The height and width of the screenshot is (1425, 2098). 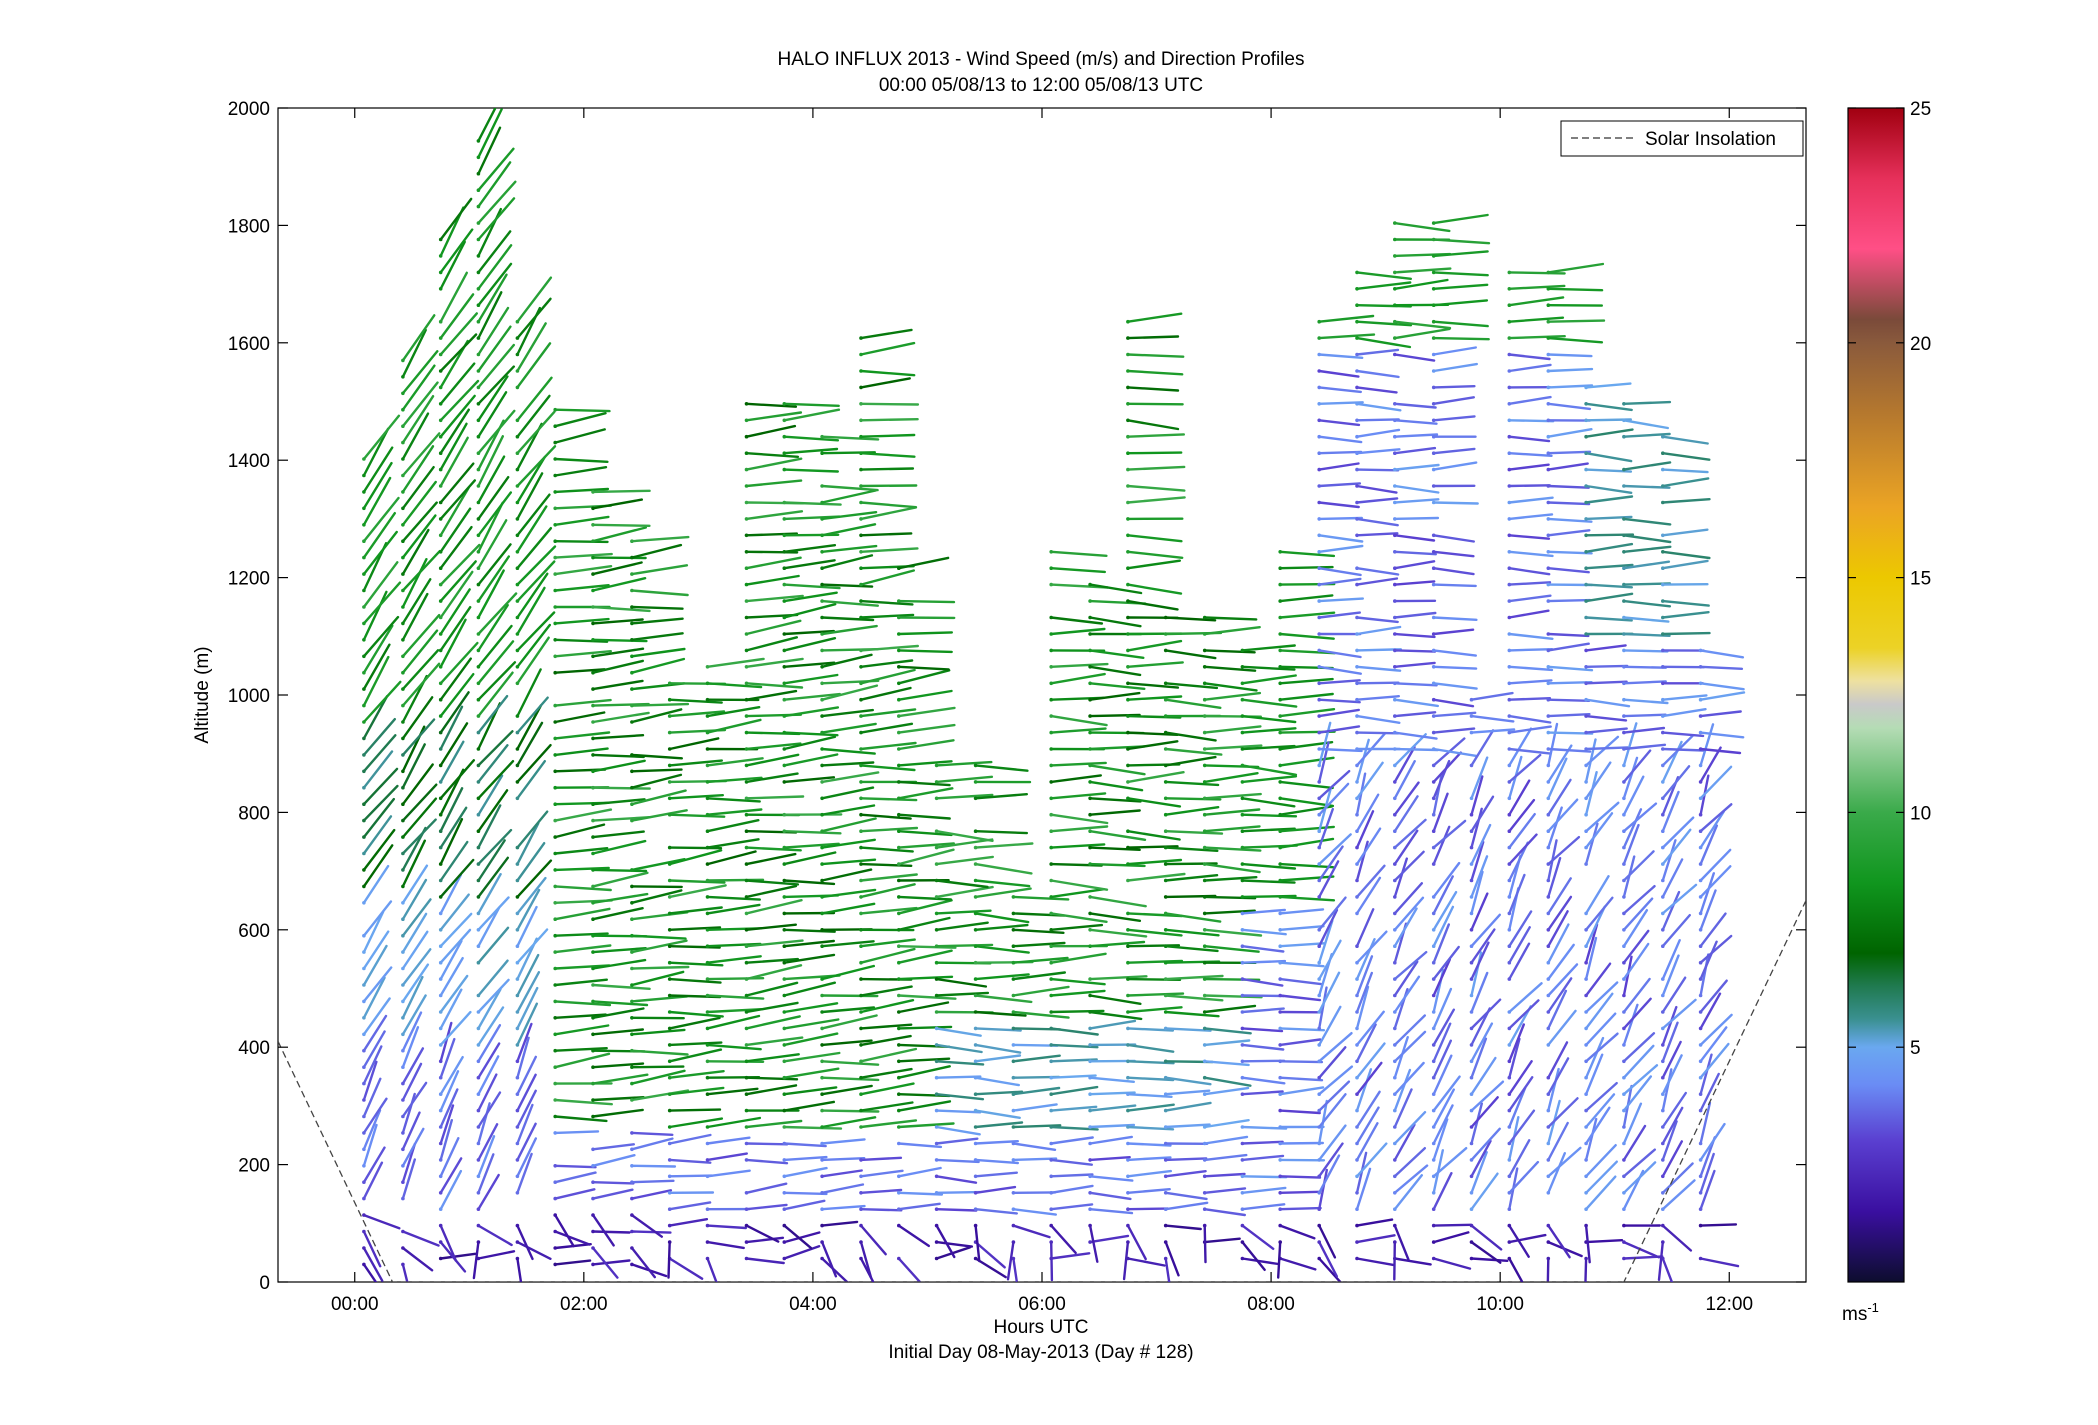 I want to click on y-tick-label: 400, so click(x=254, y=1048).